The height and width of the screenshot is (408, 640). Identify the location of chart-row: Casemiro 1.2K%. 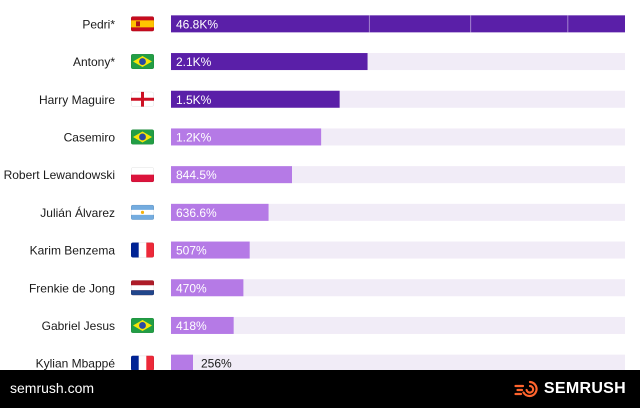
(344, 137).